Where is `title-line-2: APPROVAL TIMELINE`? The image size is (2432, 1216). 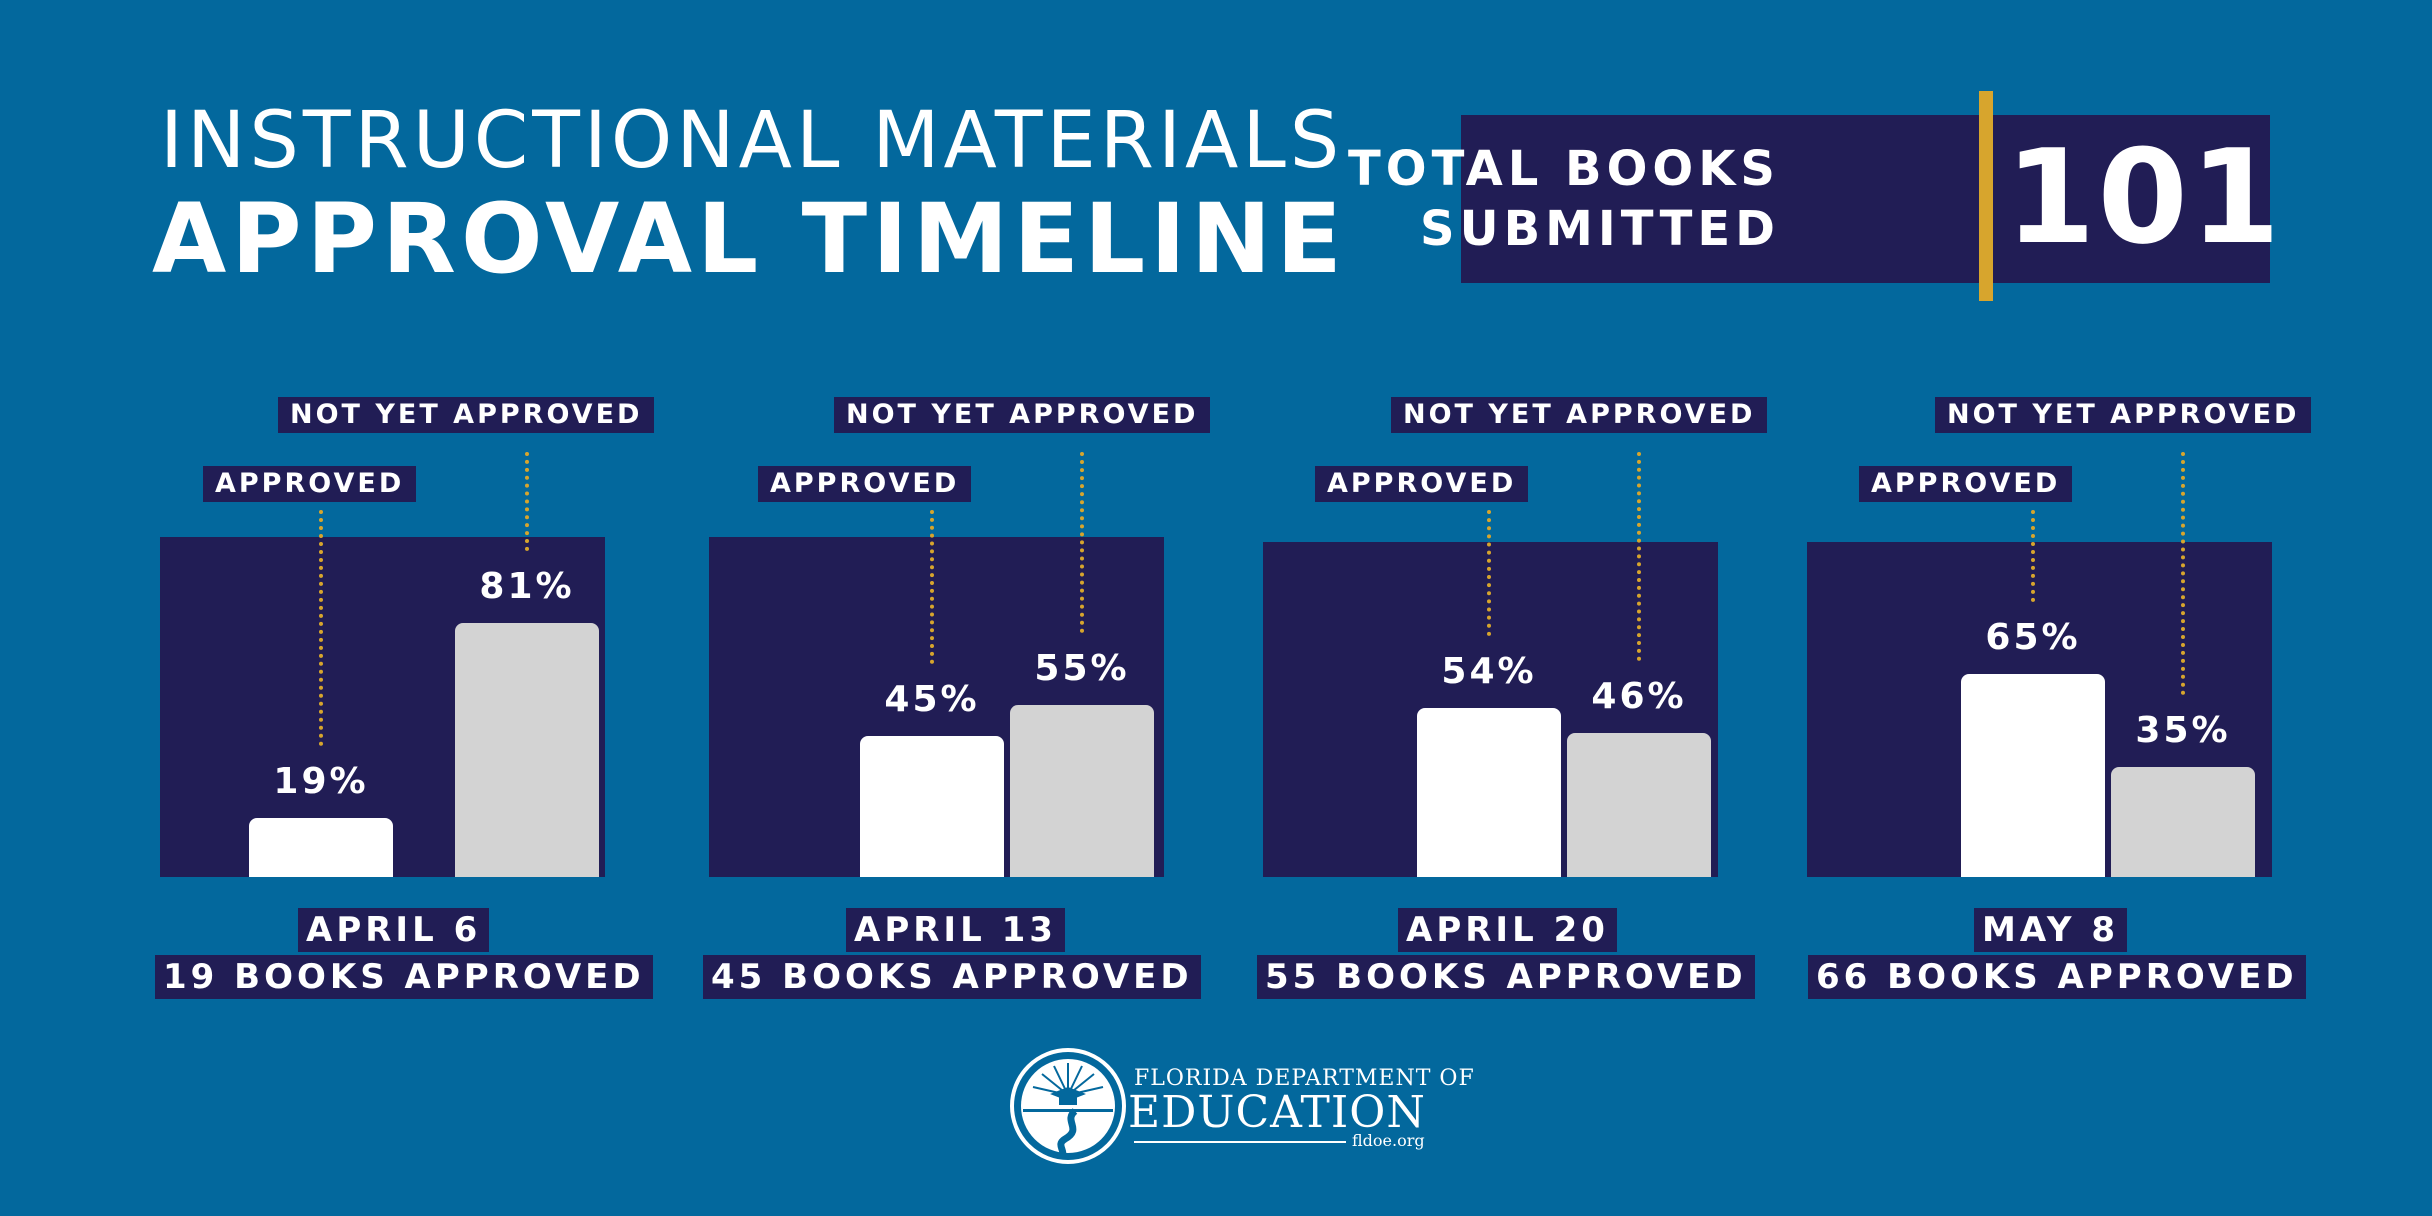 title-line-2: APPROVAL TIMELINE is located at coordinates (749, 239).